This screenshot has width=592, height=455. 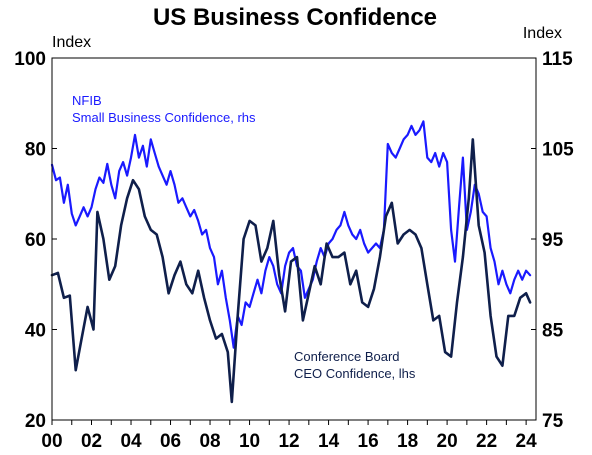 What do you see at coordinates (164, 109) in the screenshot?
I see `series-label-nfib: NFIB Small Business Confidence, rhs` at bounding box center [164, 109].